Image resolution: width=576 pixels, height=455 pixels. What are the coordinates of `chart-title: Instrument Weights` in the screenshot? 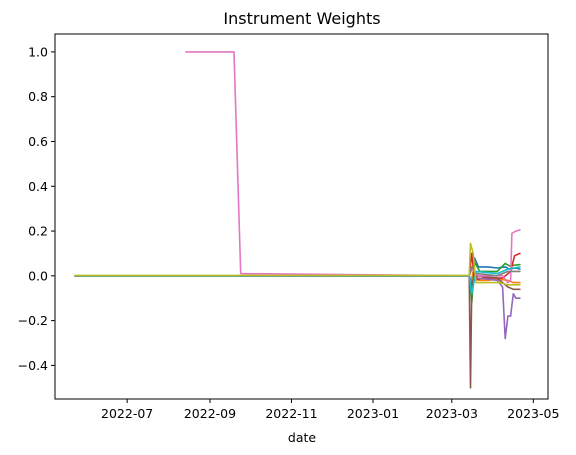 It's located at (301, 18).